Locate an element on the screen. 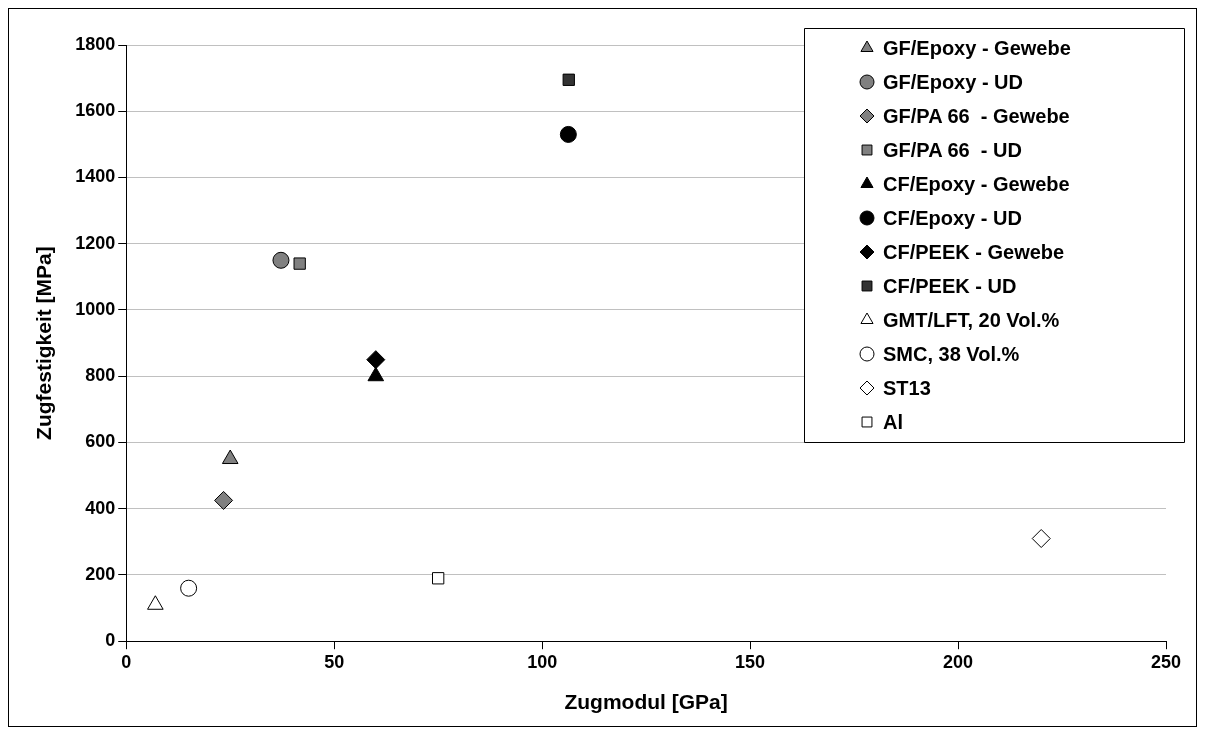 The image size is (1205, 735). y-tick-label: 200 is located at coordinates (100, 573).